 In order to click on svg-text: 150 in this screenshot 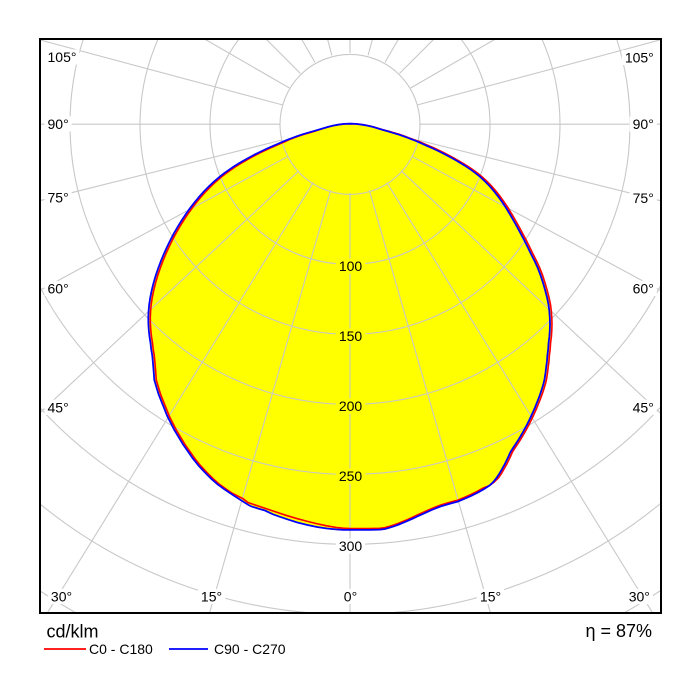, I will do `click(351, 336)`.